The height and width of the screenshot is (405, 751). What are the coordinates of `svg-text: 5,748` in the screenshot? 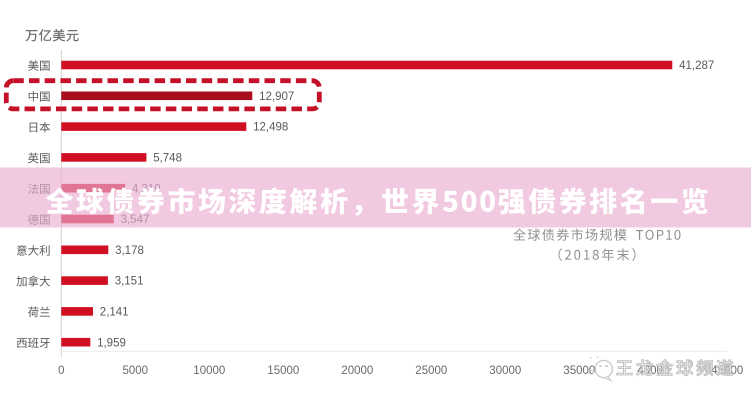 It's located at (167, 159).